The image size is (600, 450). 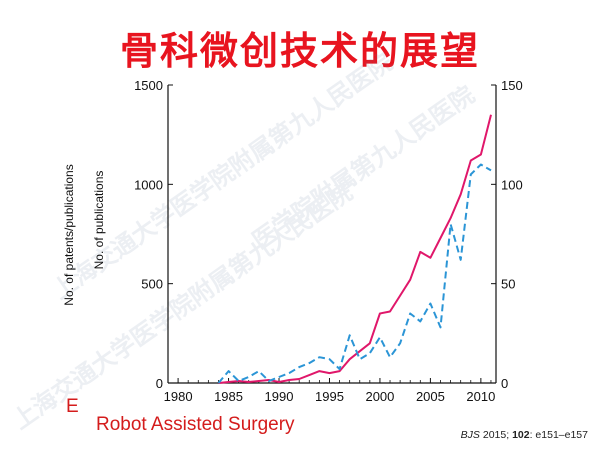 I want to click on x-tick-label: 2005, so click(x=430, y=396).